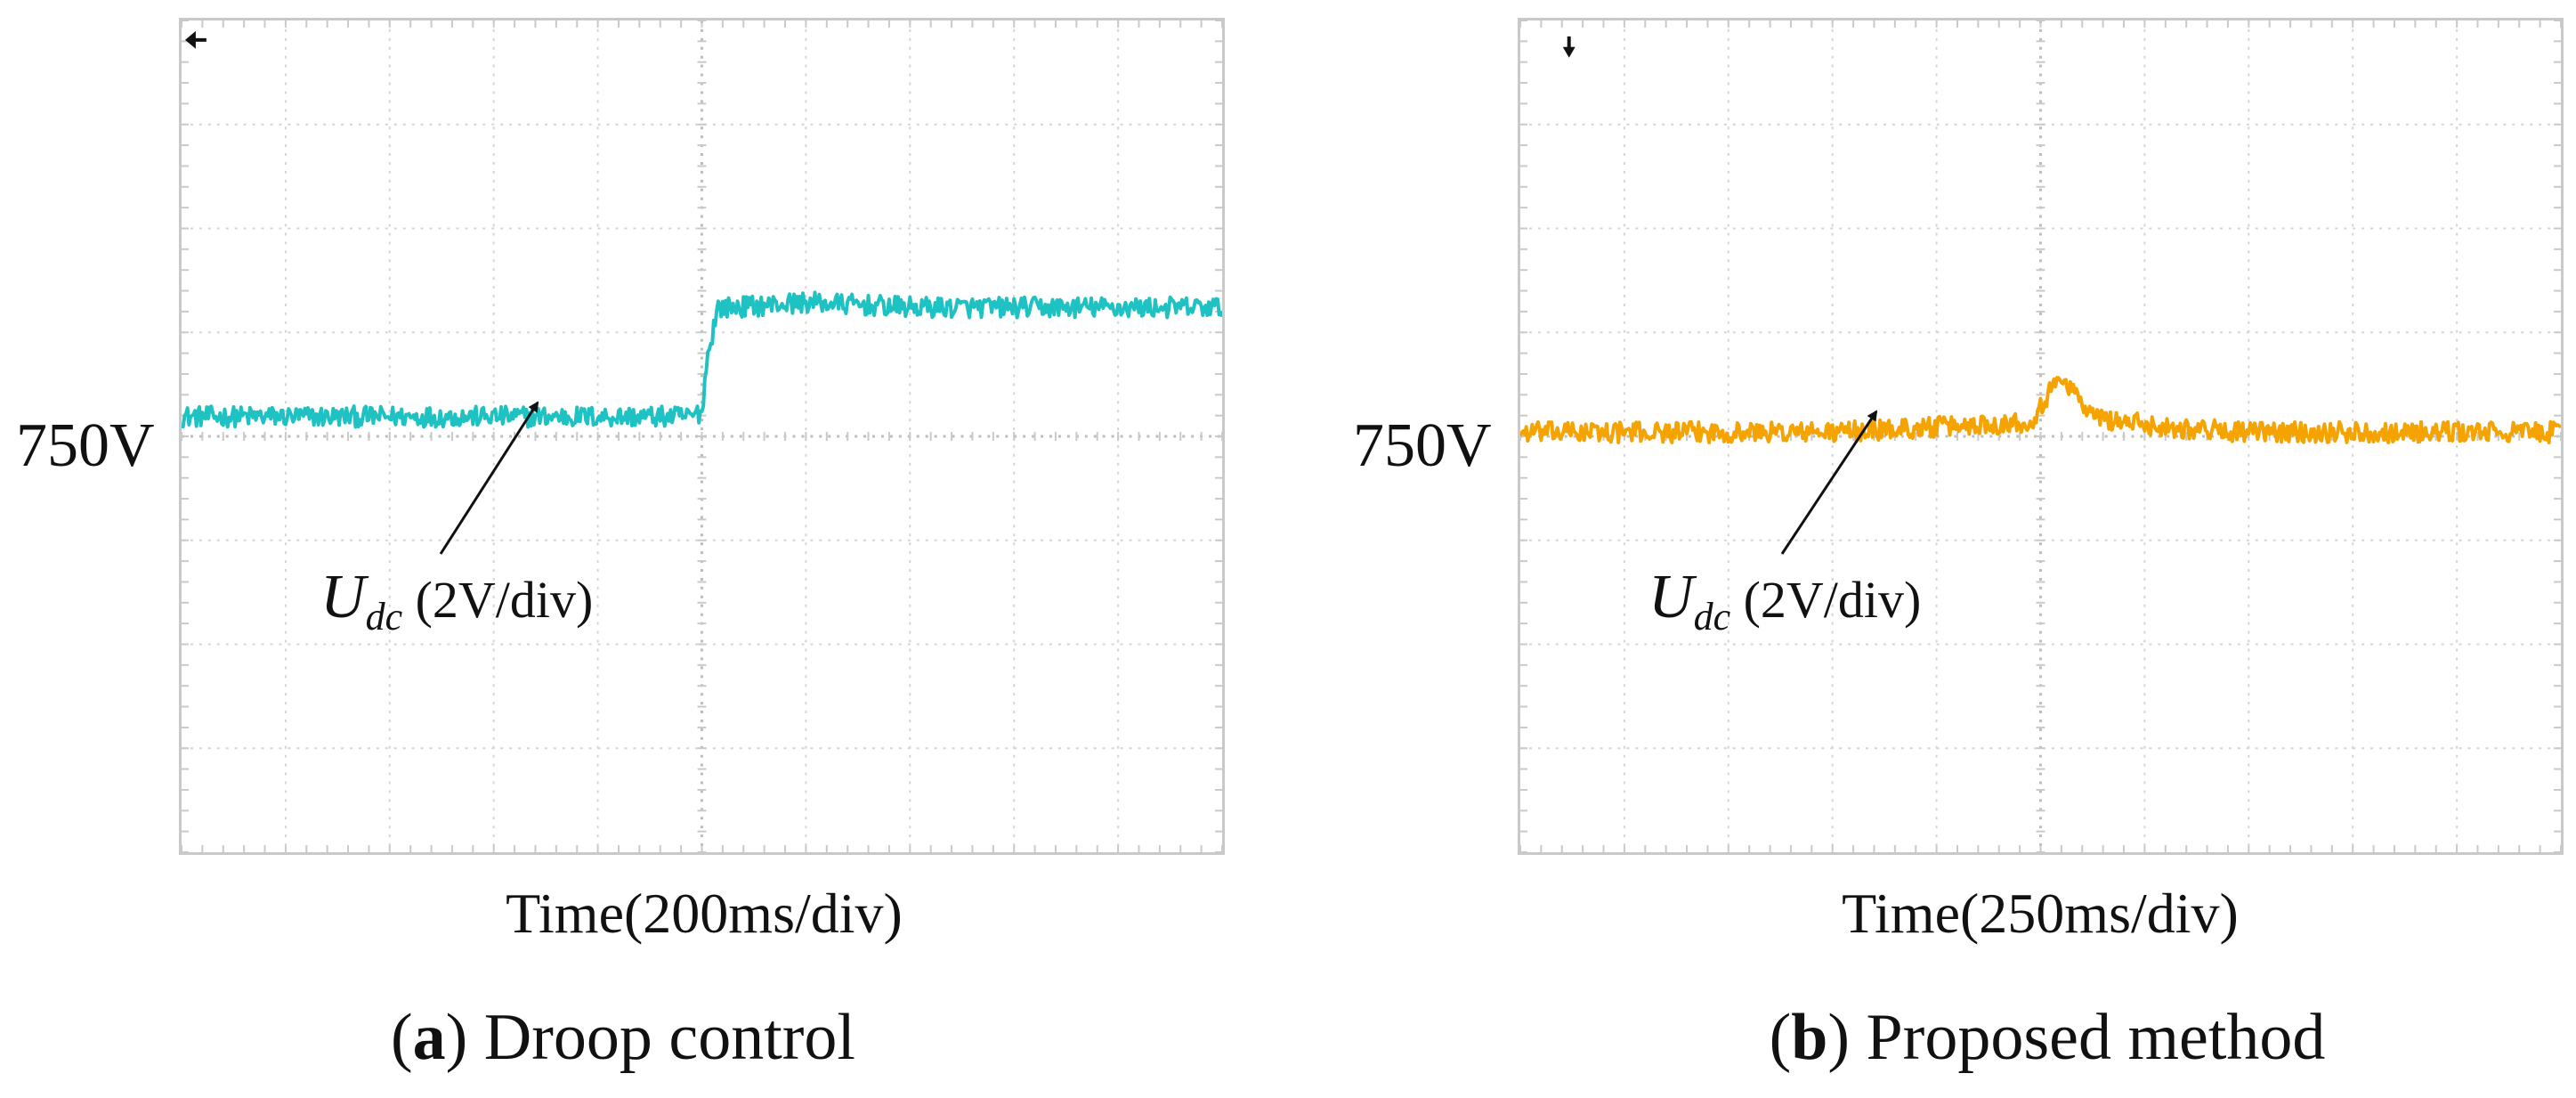 This screenshot has height=1098, width=2576. What do you see at coordinates (702, 359) in the screenshot?
I see `waveform-udc-a` at bounding box center [702, 359].